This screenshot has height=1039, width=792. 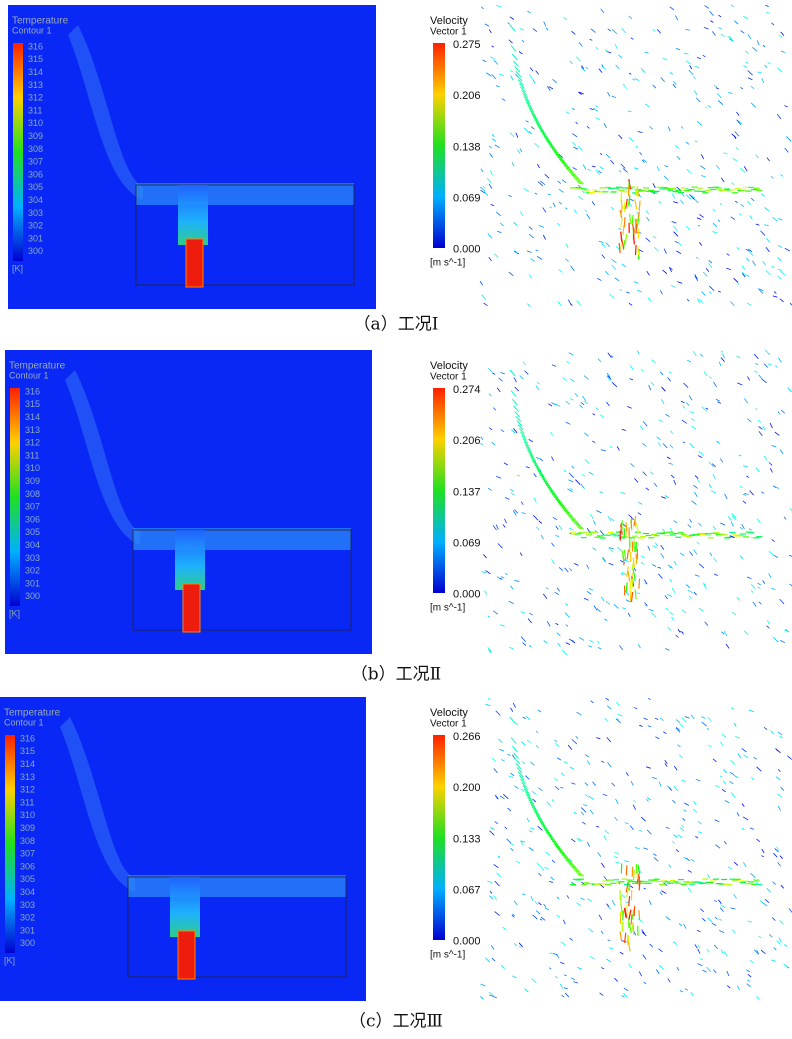 What do you see at coordinates (185, 907) in the screenshot?
I see `plume` at bounding box center [185, 907].